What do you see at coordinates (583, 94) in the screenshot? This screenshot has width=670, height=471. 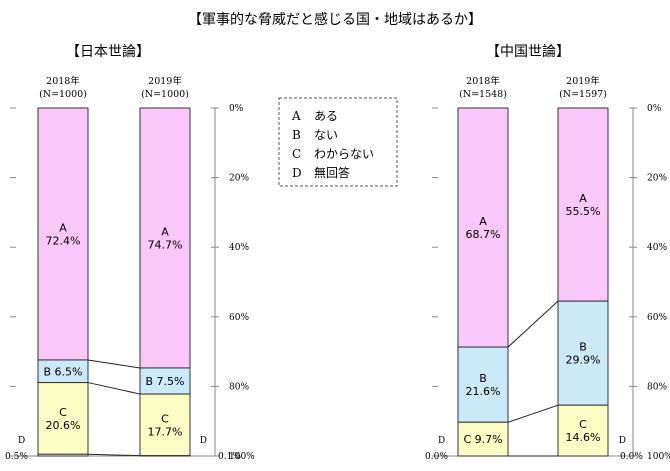 I see `sample-size-label: (N=1597)` at bounding box center [583, 94].